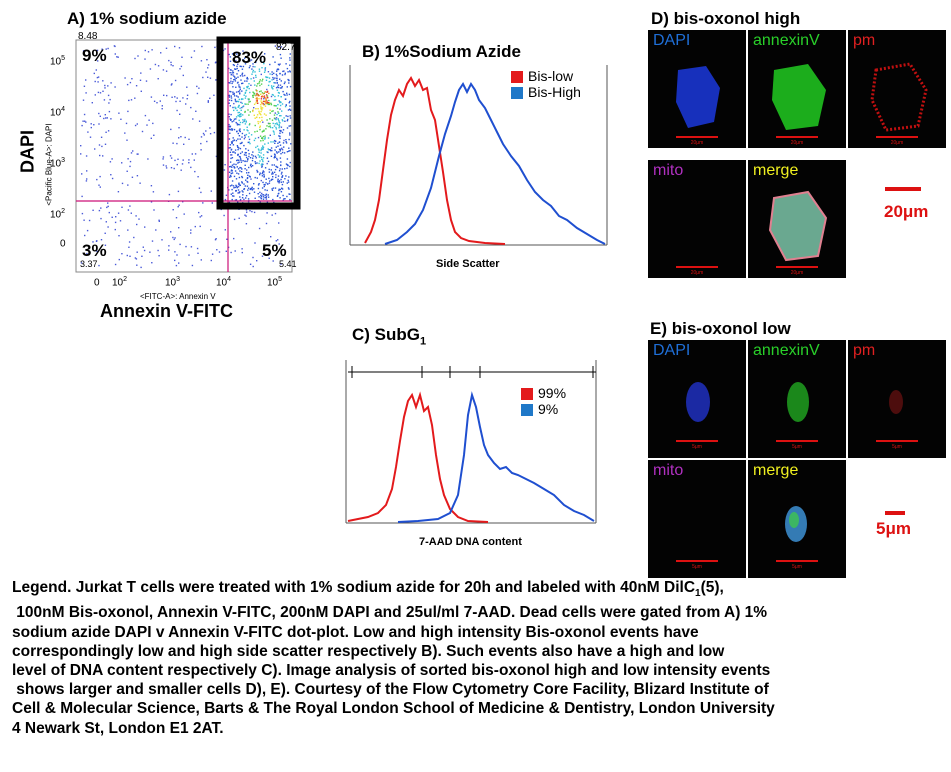 This screenshot has height=772, width=951. Describe the element at coordinates (173, 282) in the screenshot. I see `x-tick-1e3: 103` at that location.